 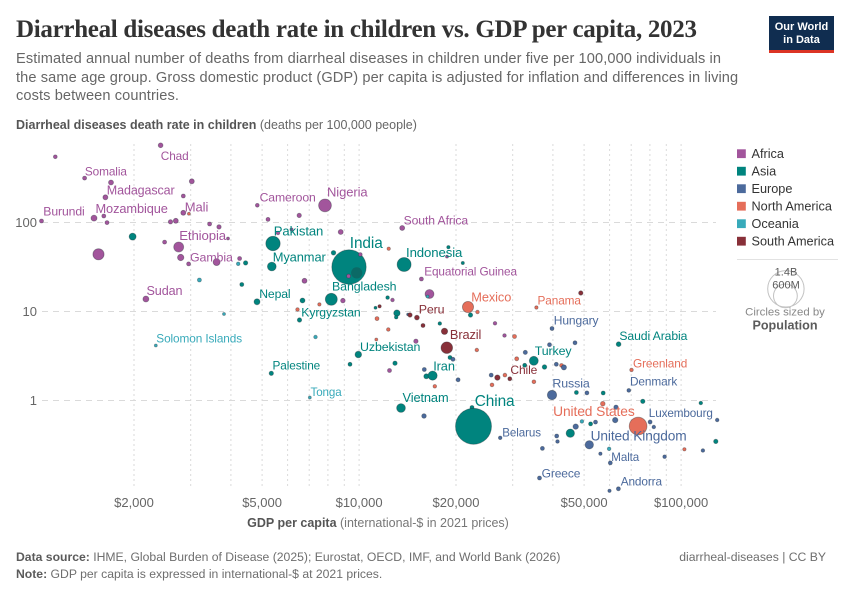 What do you see at coordinates (495, 401) in the screenshot?
I see `svg-text: China` at bounding box center [495, 401].